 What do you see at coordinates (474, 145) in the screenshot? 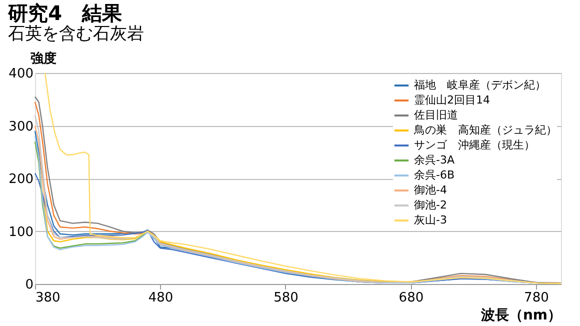
I see `legend-label: サンゴ 沖縄産（現生）` at bounding box center [474, 145].